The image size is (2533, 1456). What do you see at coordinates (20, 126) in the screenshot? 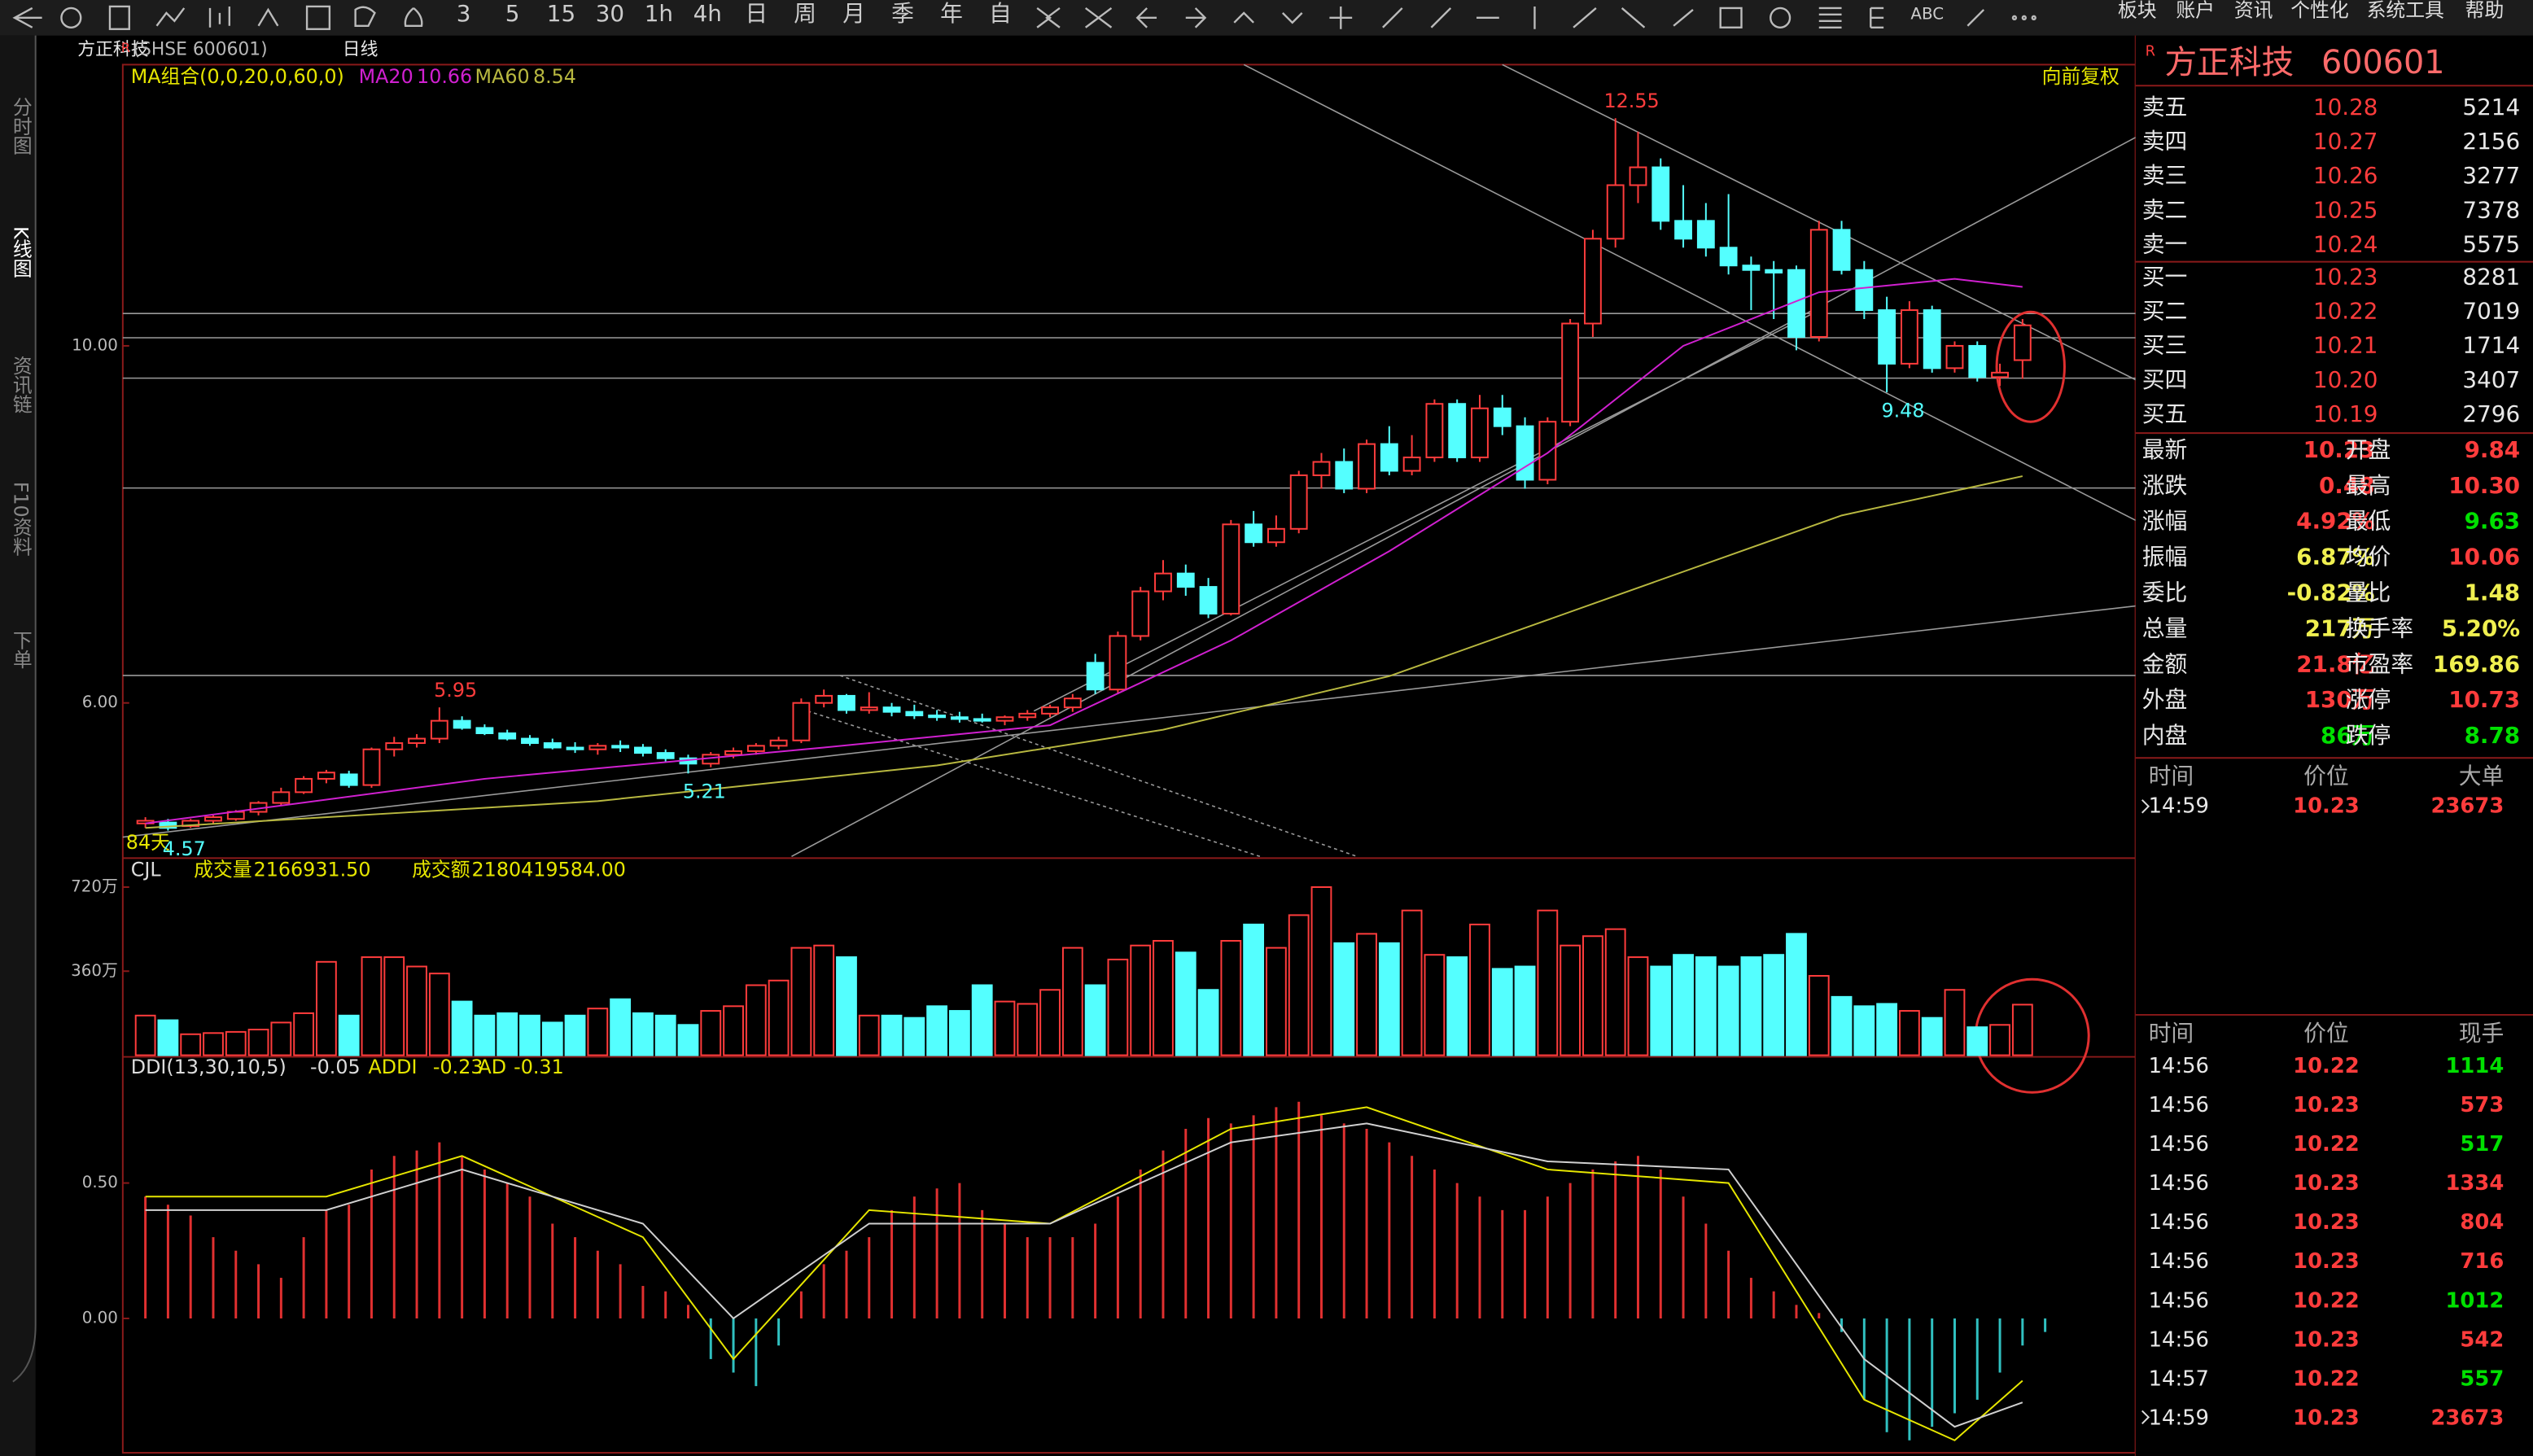
I see `sidebar-tab: 分时图` at bounding box center [20, 126].